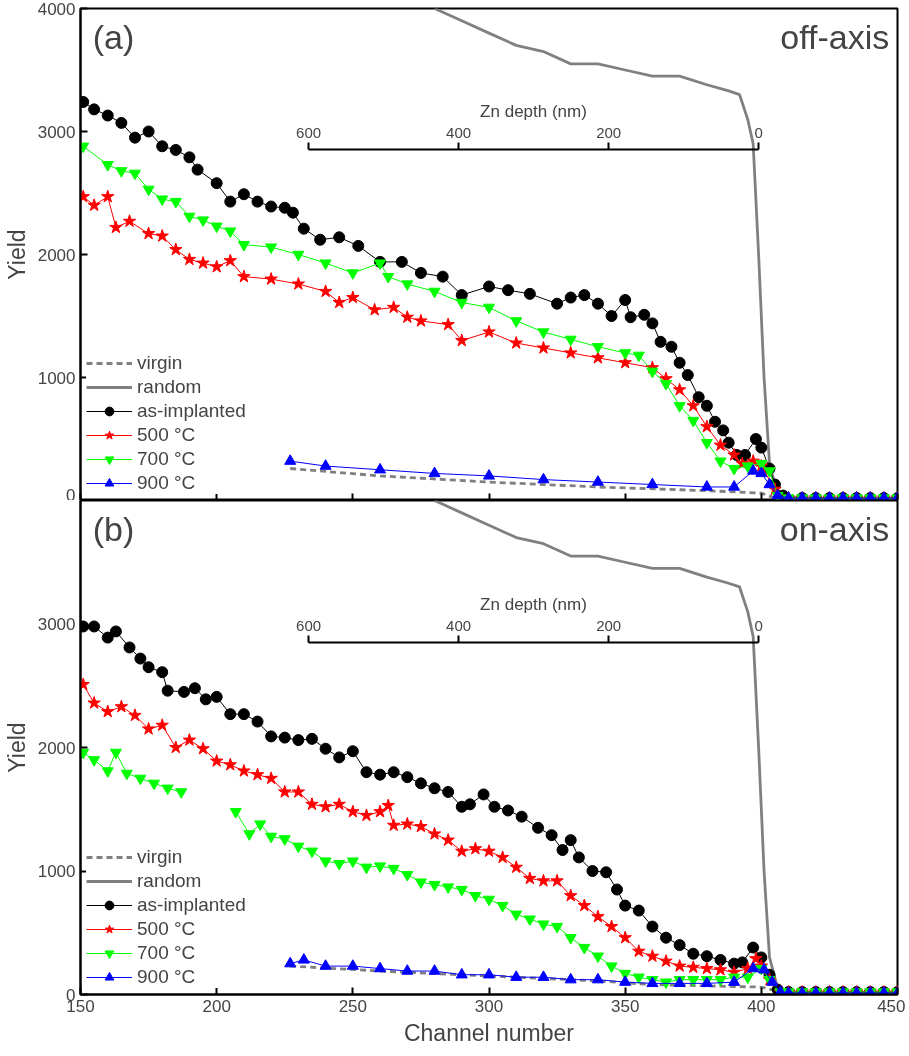 The width and height of the screenshot is (909, 1056). I want to click on annotation: (a), so click(113, 37).